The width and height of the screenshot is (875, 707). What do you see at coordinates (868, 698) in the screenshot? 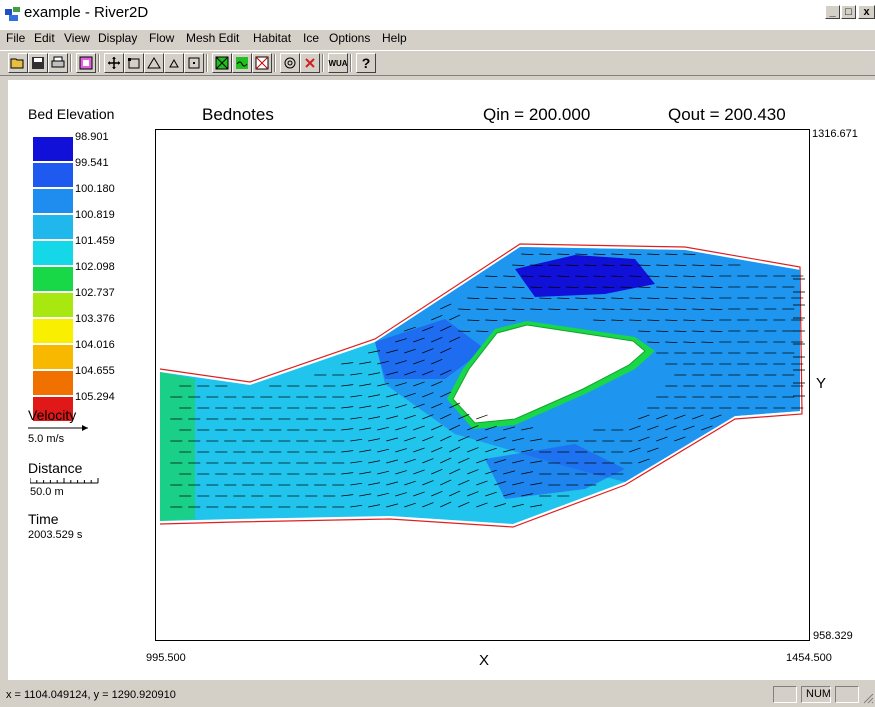
I see `resize-grip-icon` at bounding box center [868, 698].